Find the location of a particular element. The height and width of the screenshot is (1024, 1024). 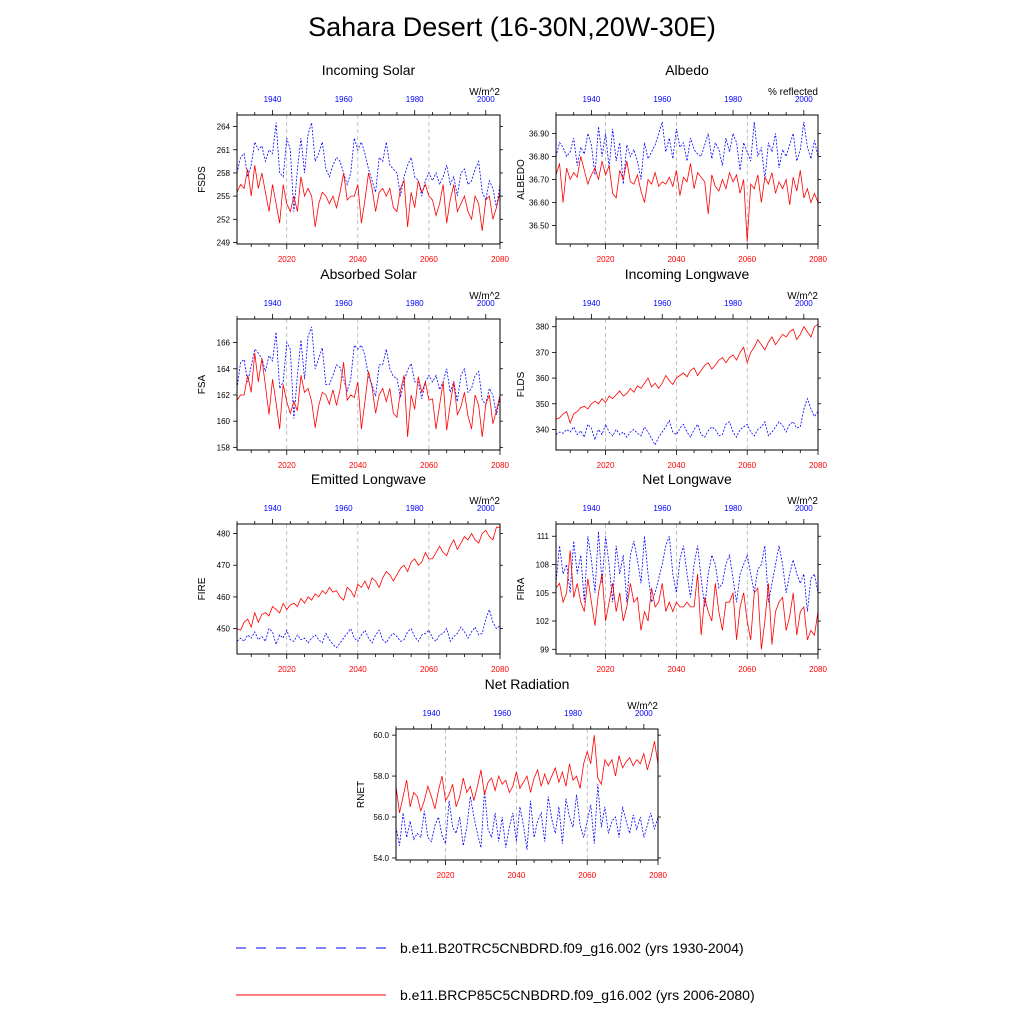

panel-title: Albedo is located at coordinates (687, 70).